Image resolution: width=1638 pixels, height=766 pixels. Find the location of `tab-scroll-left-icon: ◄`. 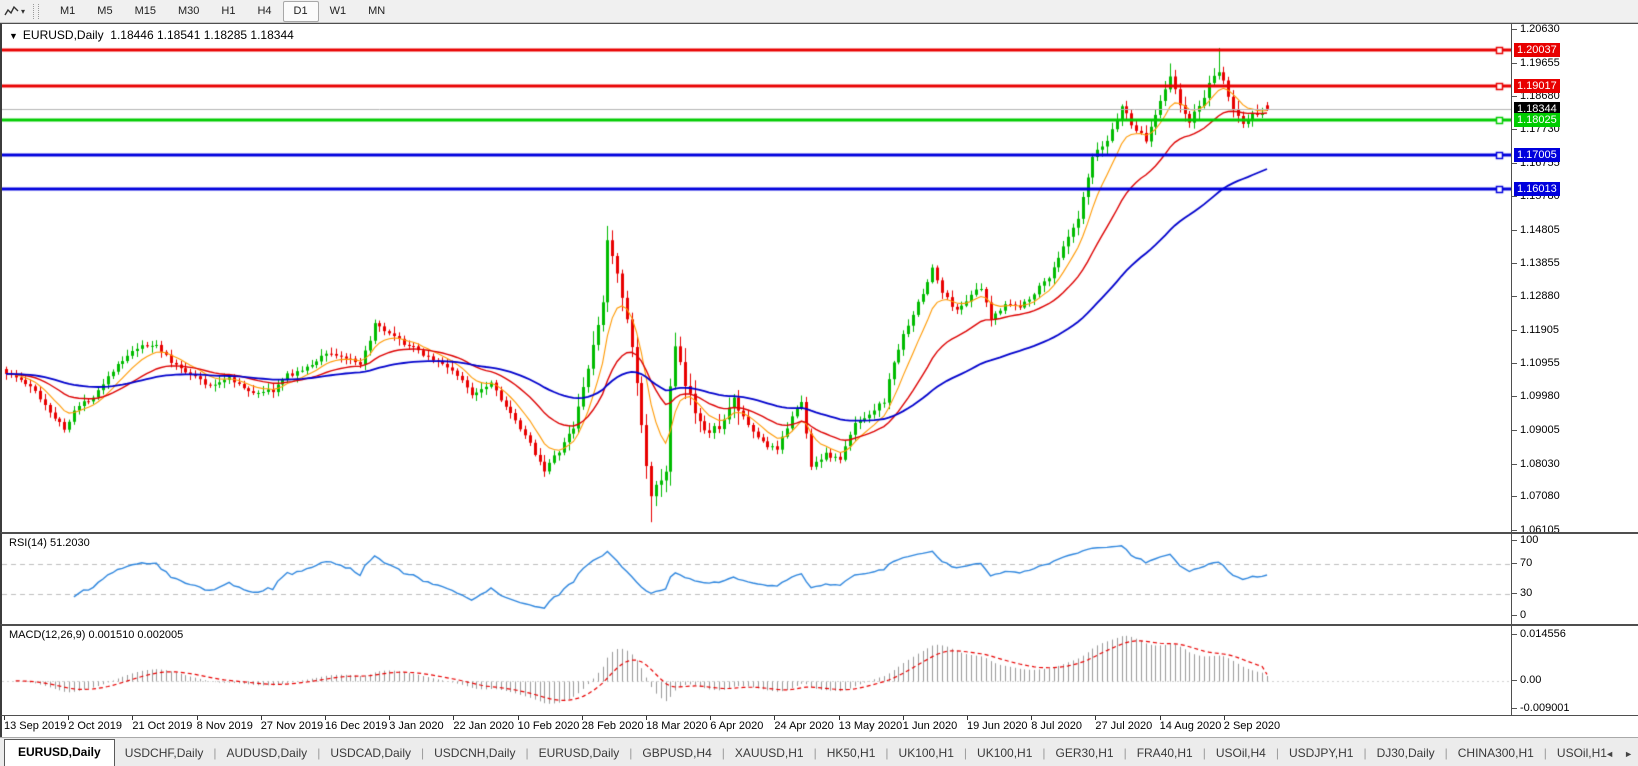

tab-scroll-left-icon: ◄ is located at coordinates (1610, 754).